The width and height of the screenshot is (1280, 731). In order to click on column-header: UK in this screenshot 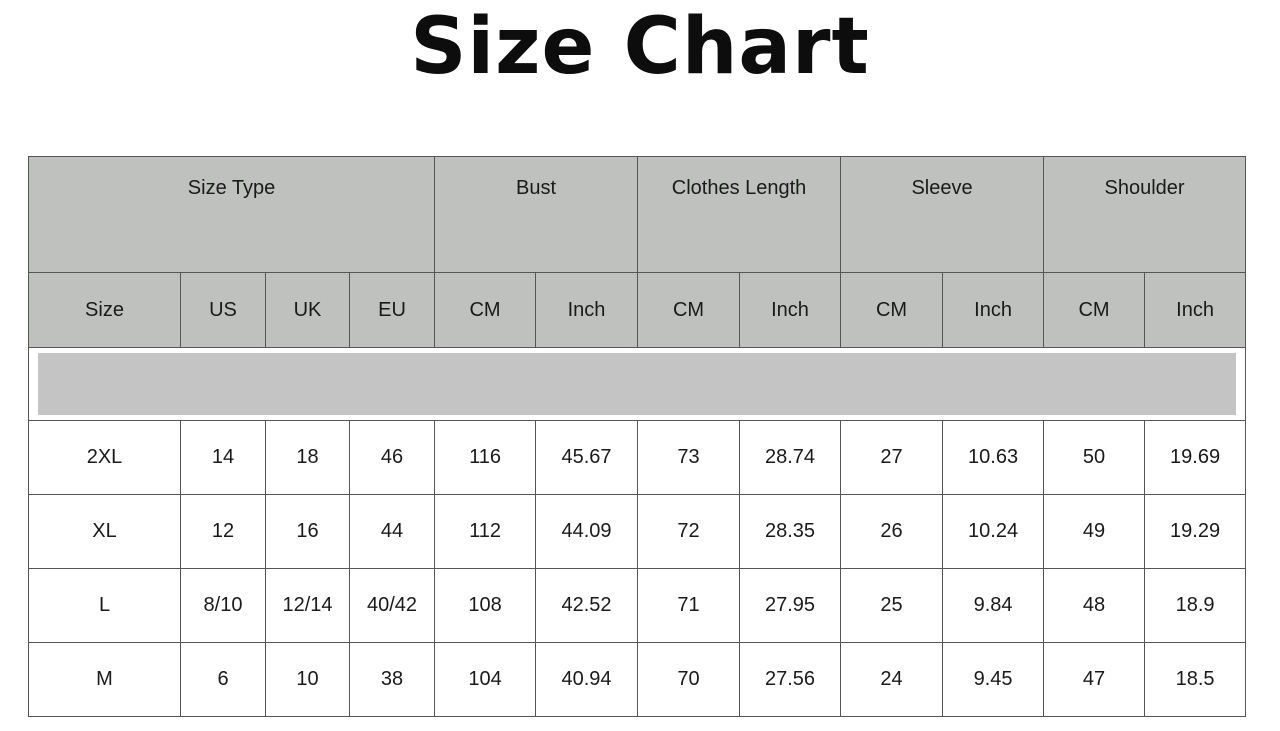, I will do `click(307, 310)`.